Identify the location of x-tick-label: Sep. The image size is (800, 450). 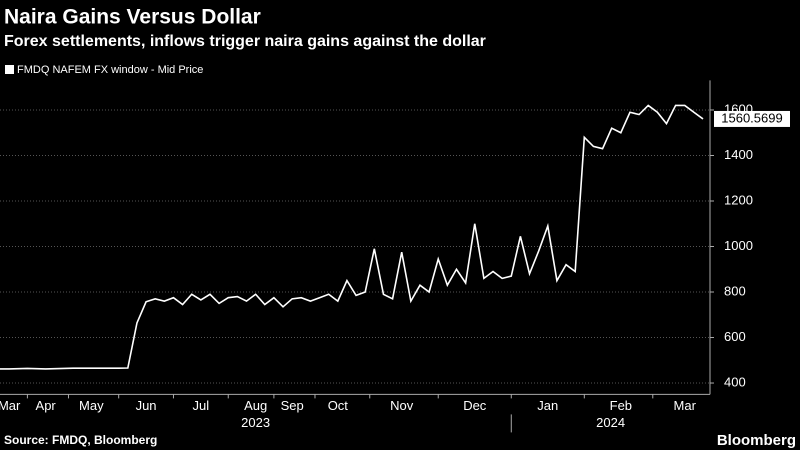
(292, 405).